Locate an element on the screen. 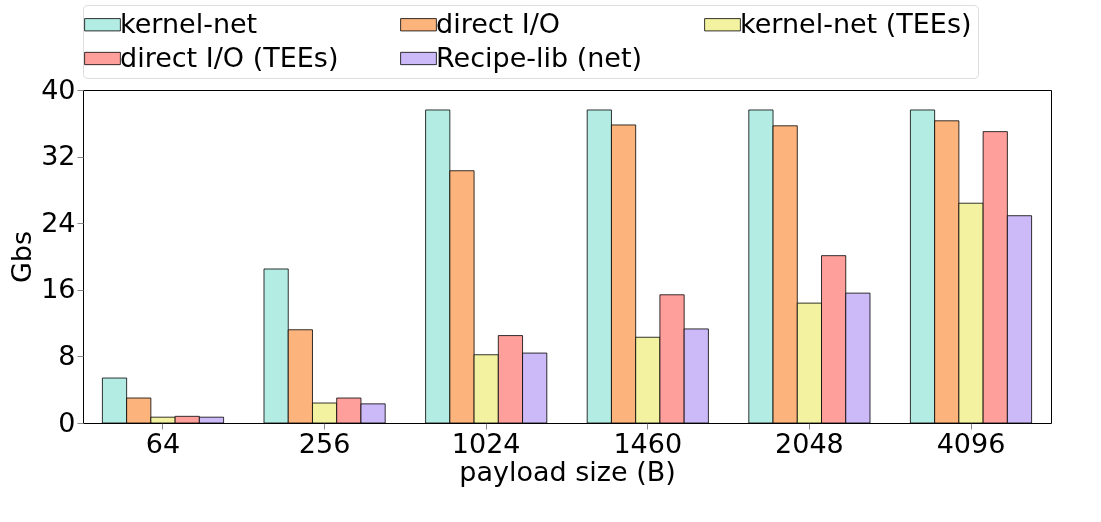 This screenshot has height=522, width=1101. y-tick-label: 32 is located at coordinates (58, 156).